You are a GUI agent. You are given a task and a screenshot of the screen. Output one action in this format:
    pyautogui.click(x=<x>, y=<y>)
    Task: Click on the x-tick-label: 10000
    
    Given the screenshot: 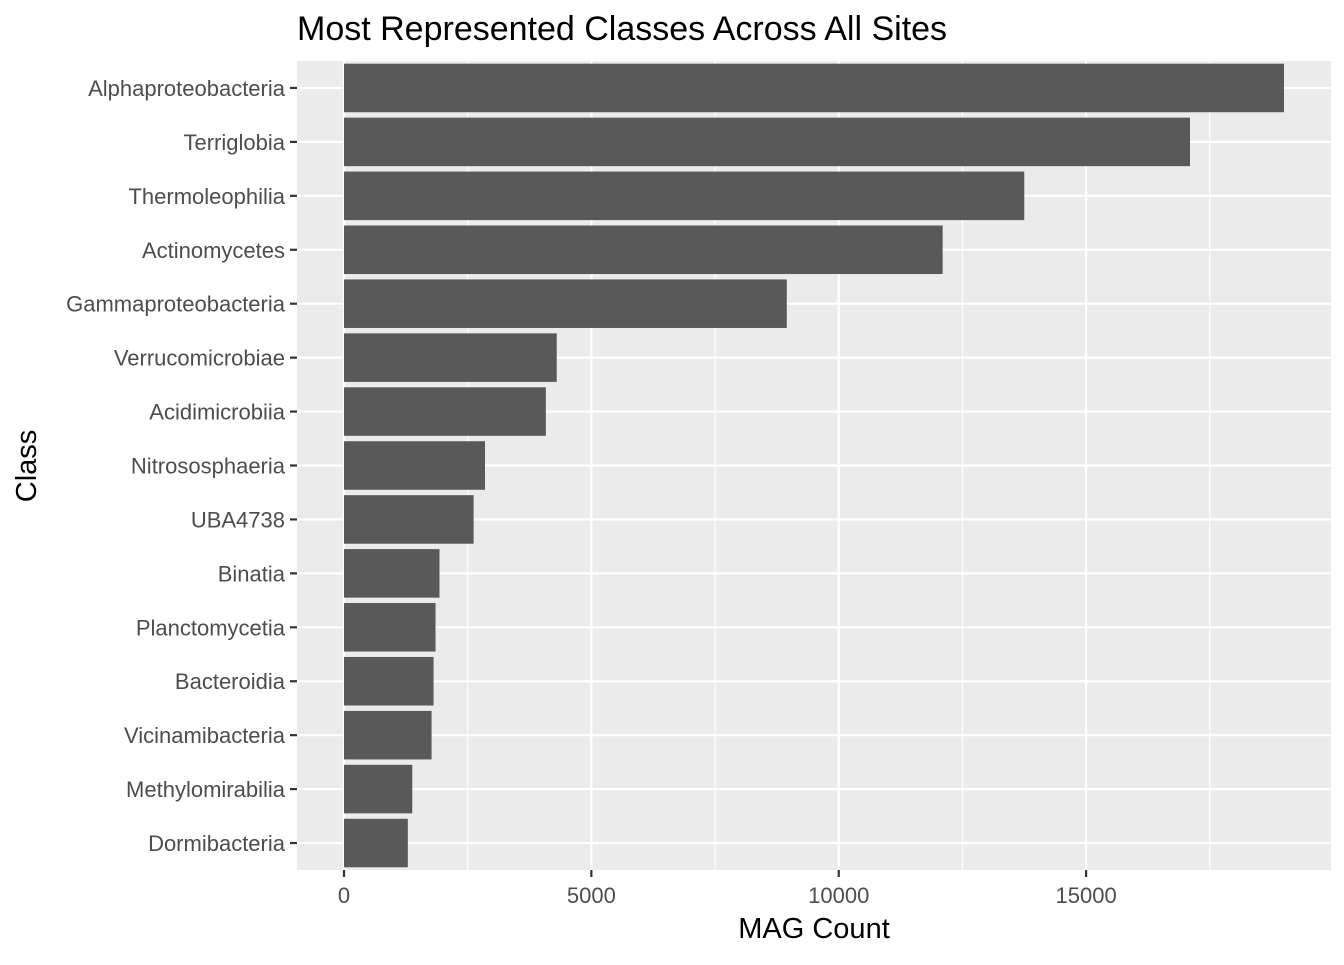 What is the action you would take?
    pyautogui.click(x=838, y=895)
    